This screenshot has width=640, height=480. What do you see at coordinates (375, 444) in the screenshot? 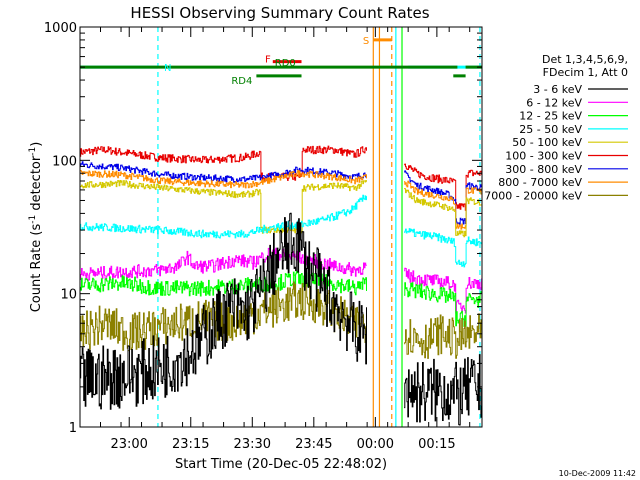
I see `x-tick-label: 00:00` at bounding box center [375, 444].